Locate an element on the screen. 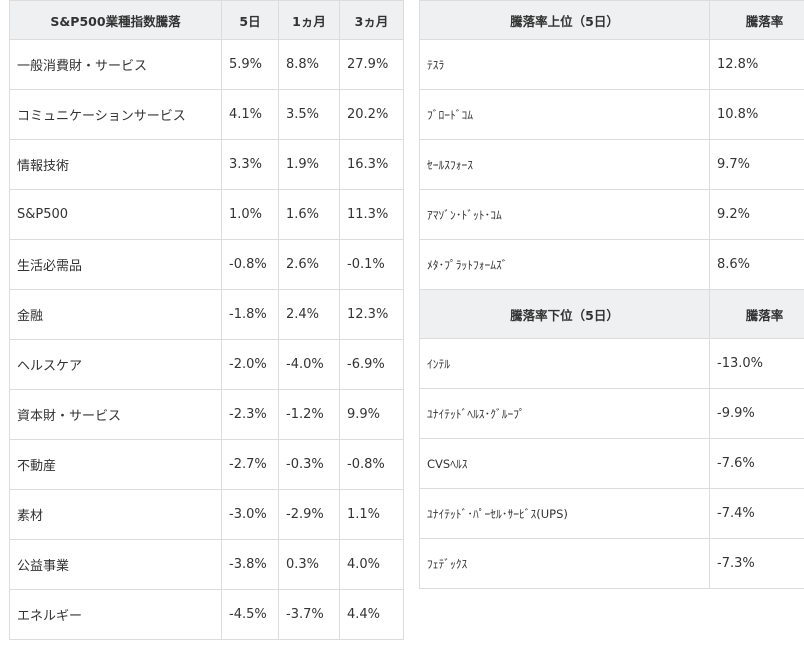 This screenshot has height=652, width=804. three-month-cell: 4.4% is located at coordinates (371, 614).